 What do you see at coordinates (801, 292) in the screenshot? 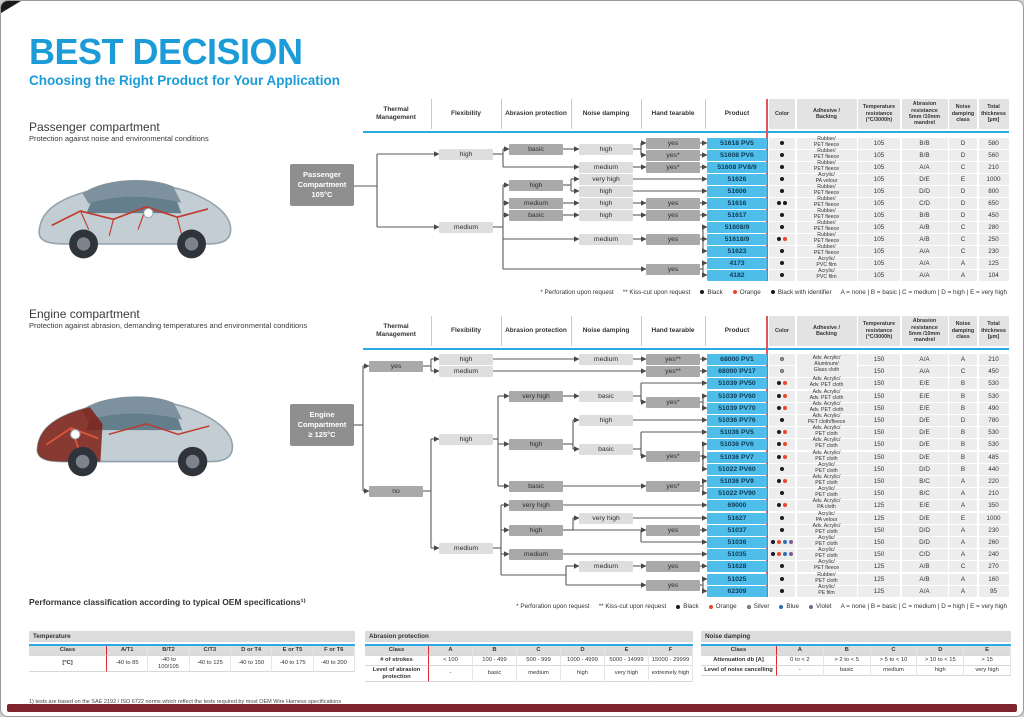
I see `legend-item: Black with identifier` at bounding box center [801, 292].